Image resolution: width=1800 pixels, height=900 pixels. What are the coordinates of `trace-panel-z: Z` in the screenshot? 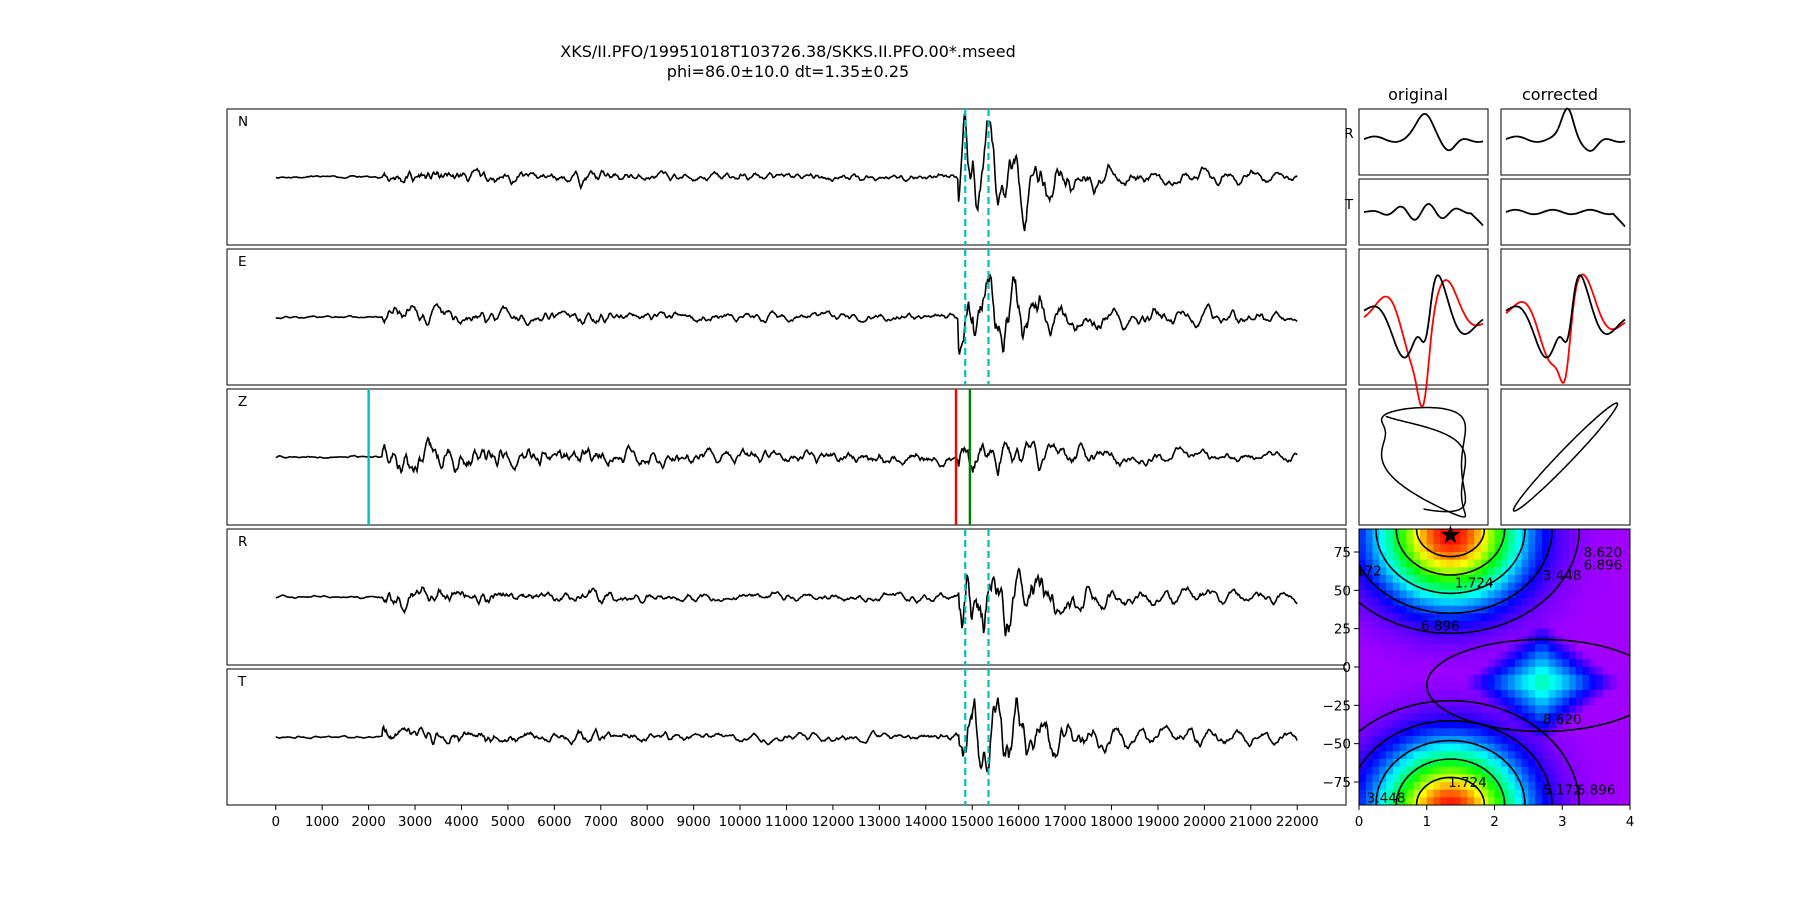 It's located at (786, 457).